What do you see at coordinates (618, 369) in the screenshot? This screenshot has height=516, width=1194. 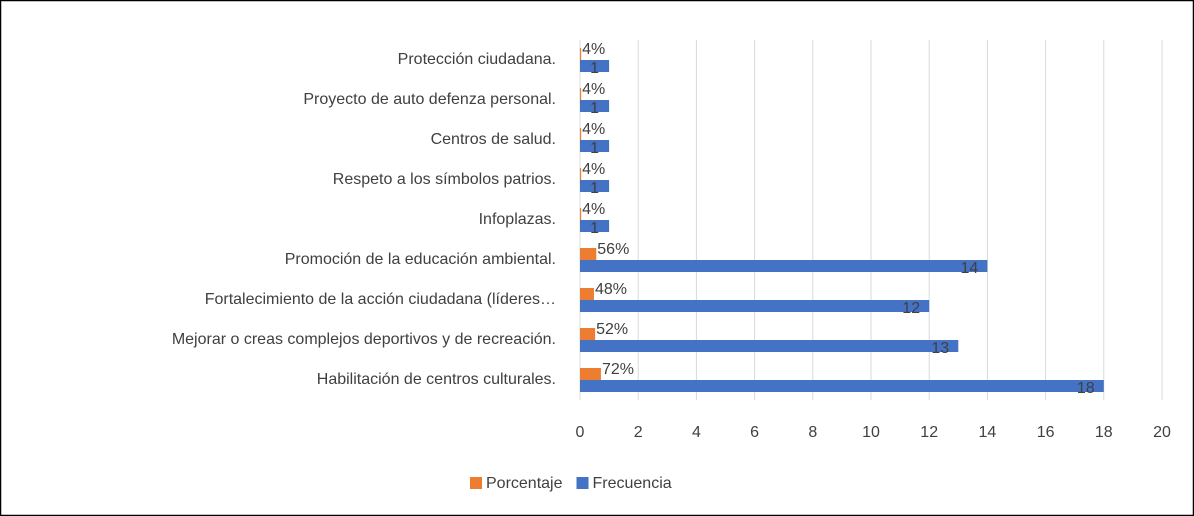 I see `data-label: 72%` at bounding box center [618, 369].